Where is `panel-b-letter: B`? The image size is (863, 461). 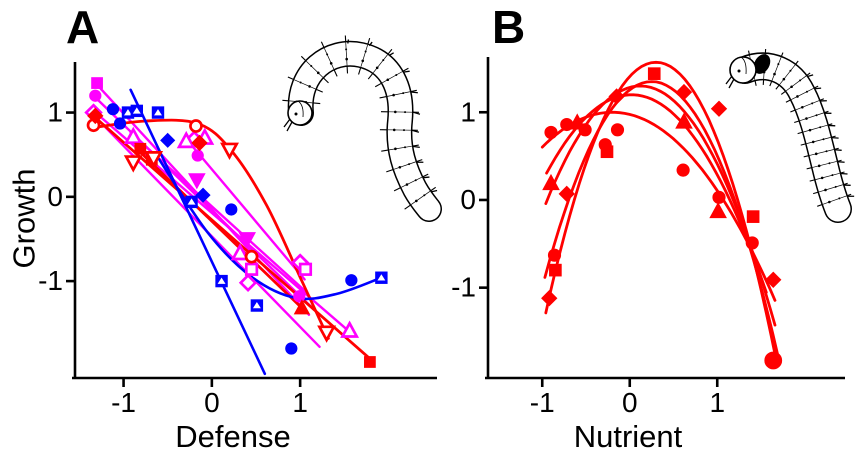
panel-b-letter: B is located at coordinates (509, 27).